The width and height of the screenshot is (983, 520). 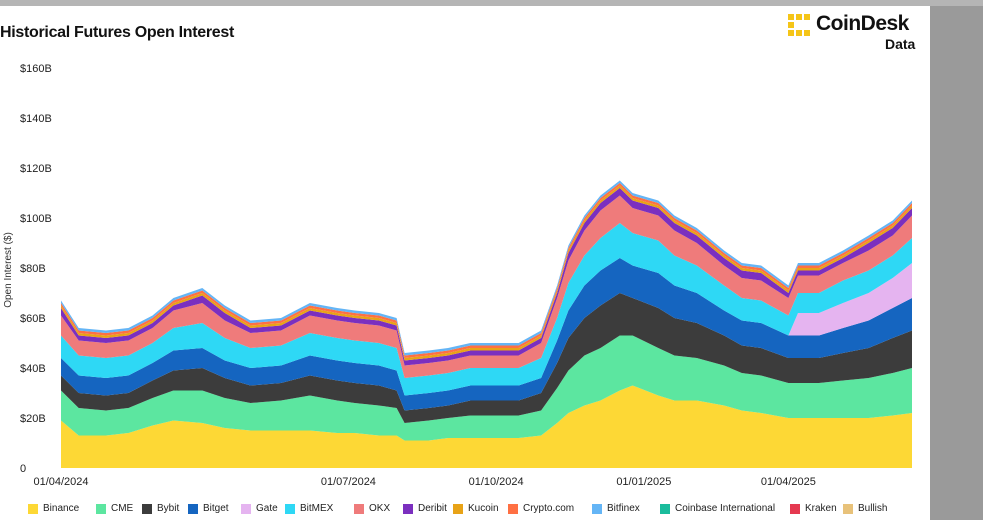 I want to click on legend-label: Bullish, so click(x=873, y=508).